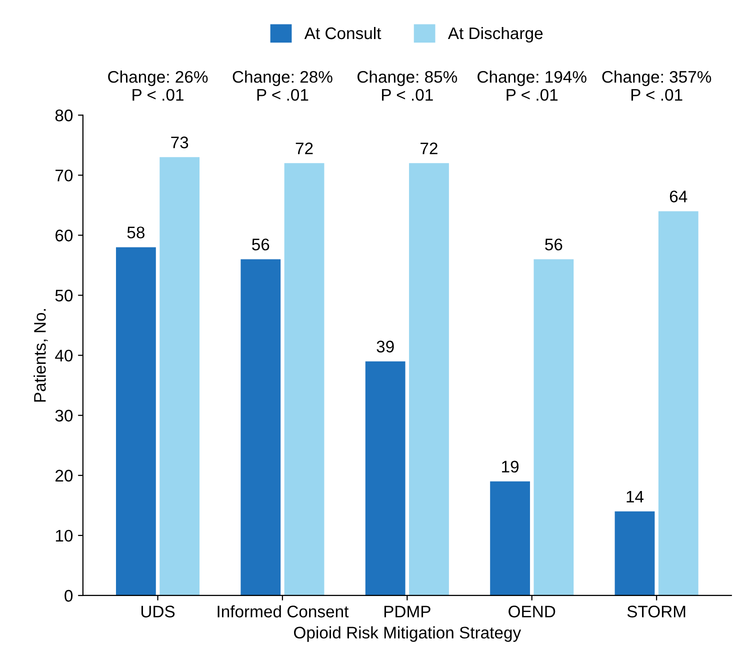  Describe the element at coordinates (635, 496) in the screenshot. I see `data-label: 14` at that location.